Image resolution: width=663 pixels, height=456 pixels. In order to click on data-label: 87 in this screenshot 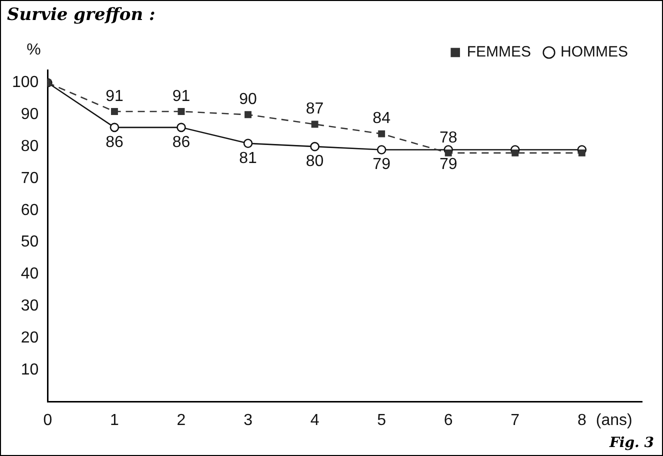, I will do `click(315, 109)`.